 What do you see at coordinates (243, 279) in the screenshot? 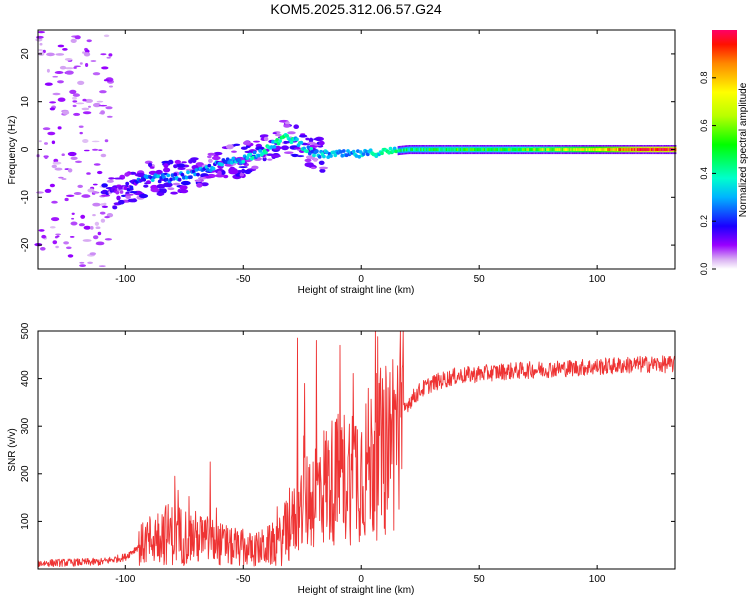
I see `x-tick-label: -50` at bounding box center [243, 279].